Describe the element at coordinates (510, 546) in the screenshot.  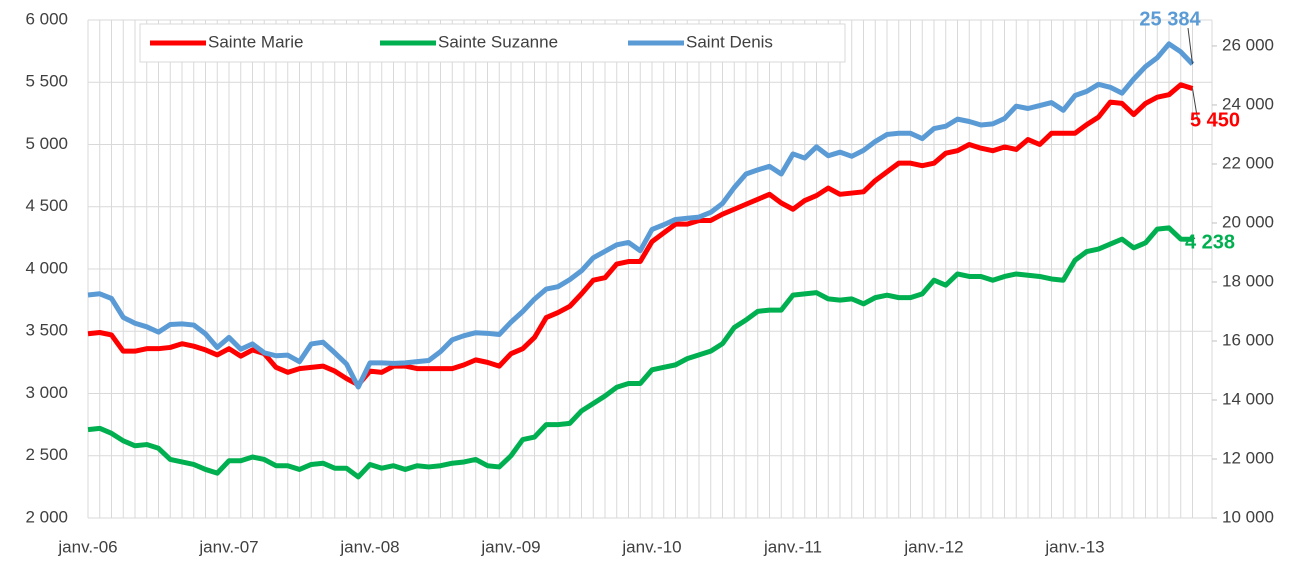
I see `x-tick-label: janv.-09` at that location.